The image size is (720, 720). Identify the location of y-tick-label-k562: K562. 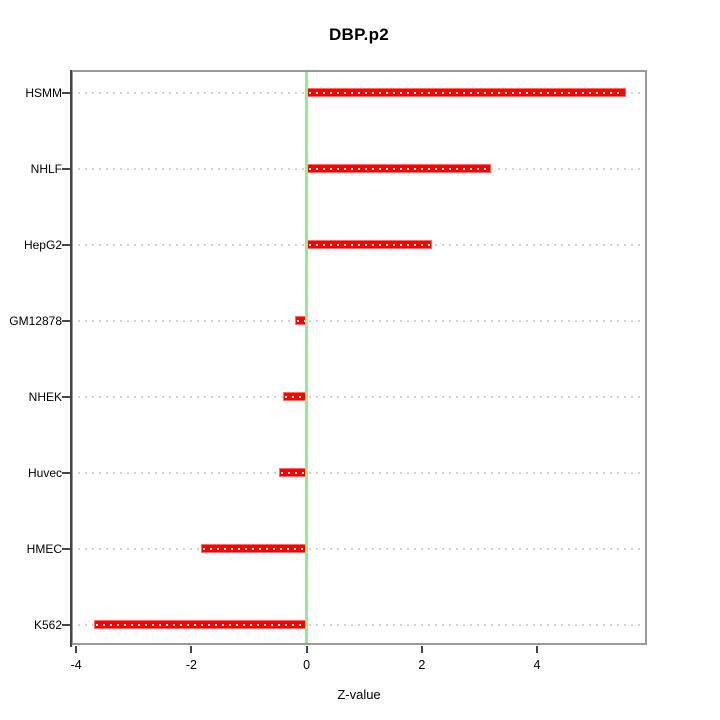
(47, 625).